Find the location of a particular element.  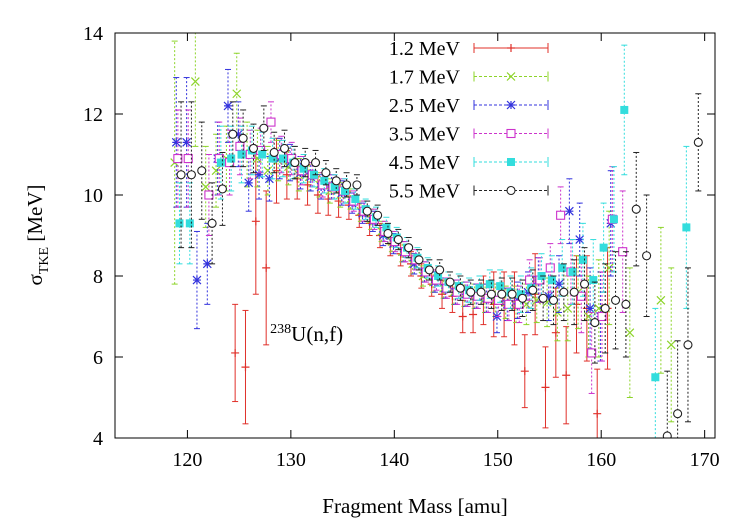

legend-label: 1.2 MeV is located at coordinates (425, 49).